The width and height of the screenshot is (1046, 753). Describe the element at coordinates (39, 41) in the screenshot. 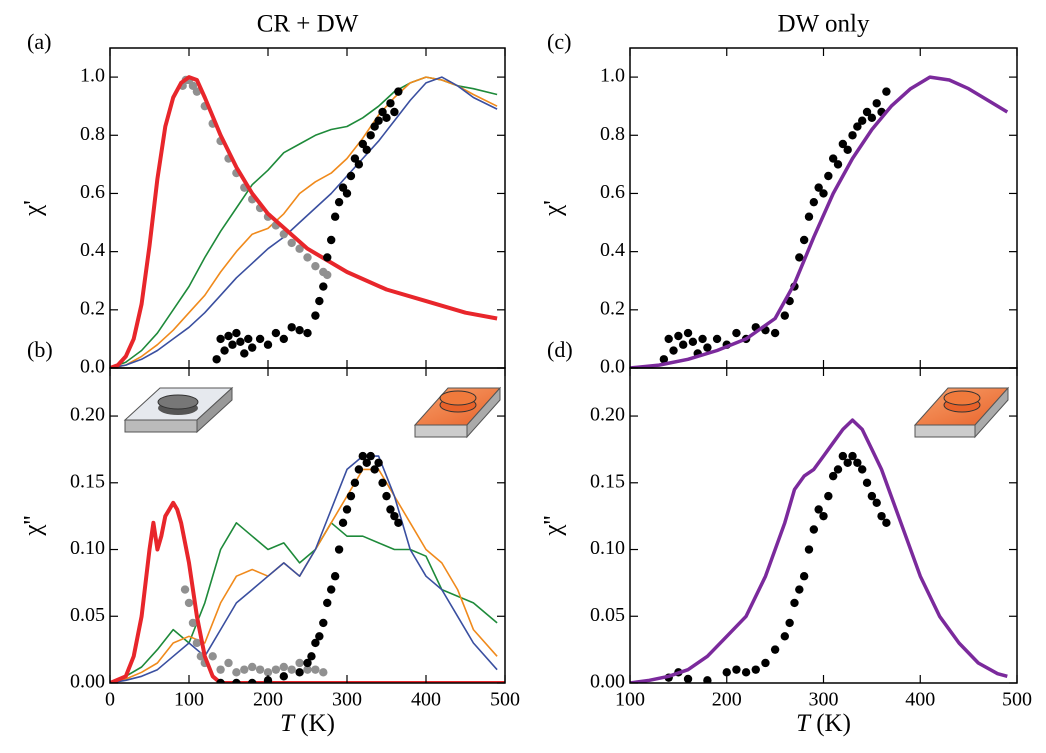

I see `panel-label: (a)` at that location.